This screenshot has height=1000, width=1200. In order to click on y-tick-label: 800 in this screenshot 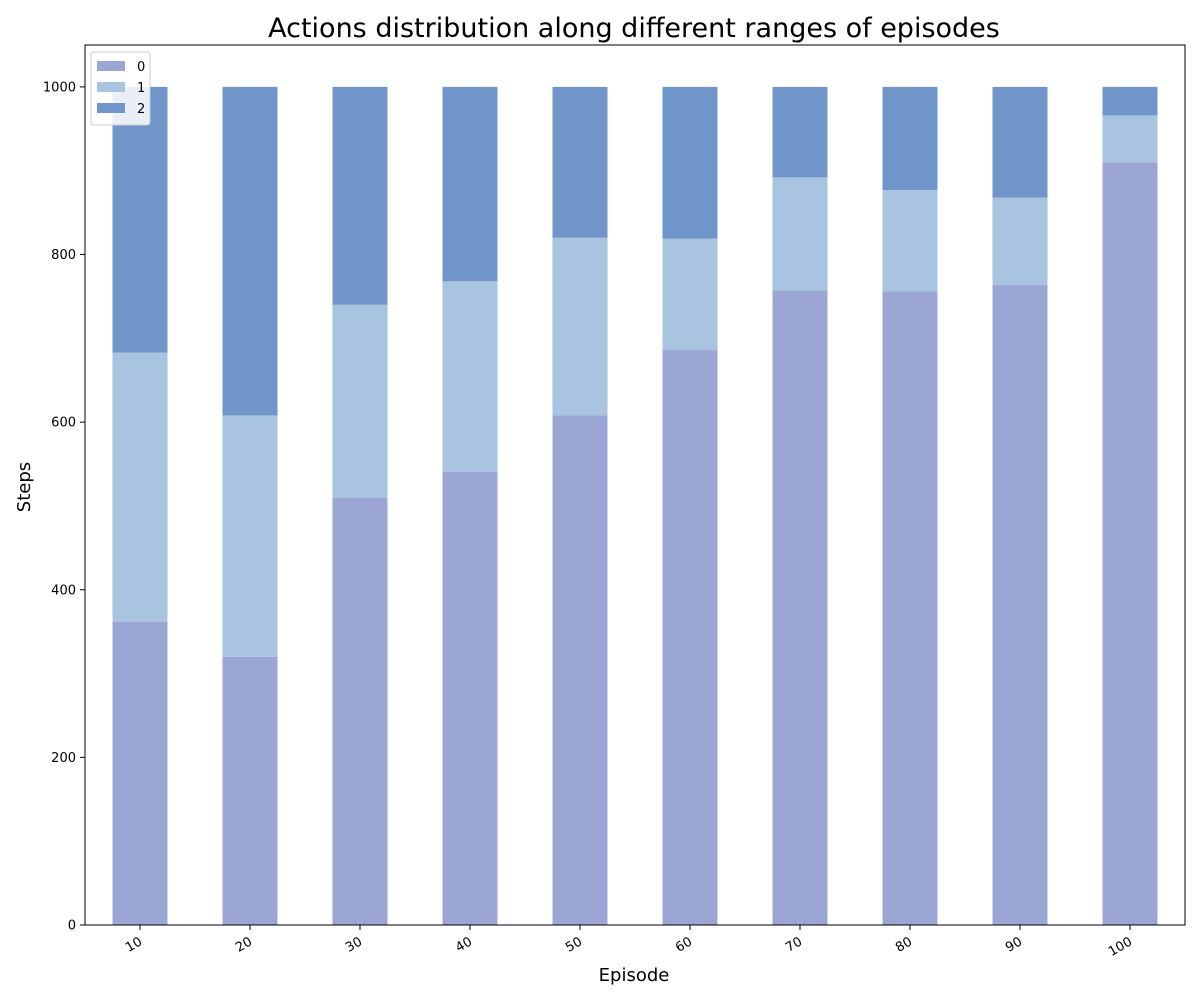, I will do `click(63, 255)`.